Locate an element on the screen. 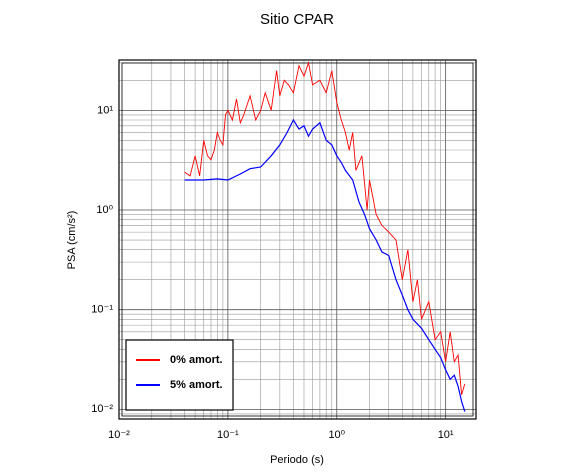 This screenshot has width=586, height=475. y-tick-label: 10¹ is located at coordinates (105, 110).